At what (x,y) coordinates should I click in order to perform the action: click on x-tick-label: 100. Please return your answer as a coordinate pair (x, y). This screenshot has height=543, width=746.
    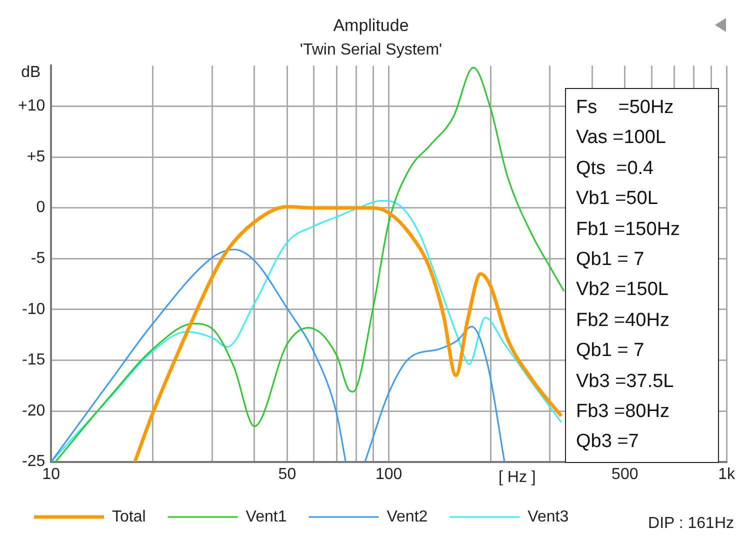
    Looking at the image, I should click on (388, 474).